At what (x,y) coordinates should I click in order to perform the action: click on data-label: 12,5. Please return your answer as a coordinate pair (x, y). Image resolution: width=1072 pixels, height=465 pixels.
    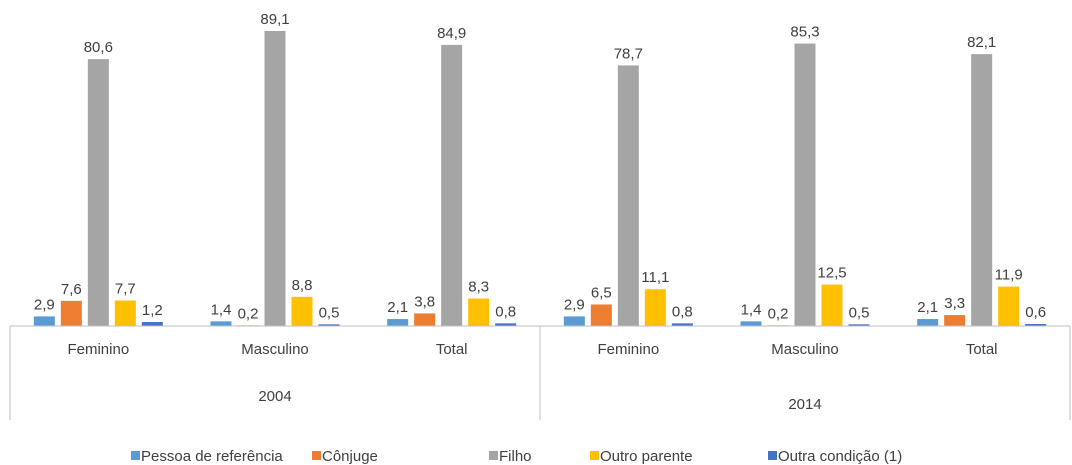
    Looking at the image, I should click on (831, 273).